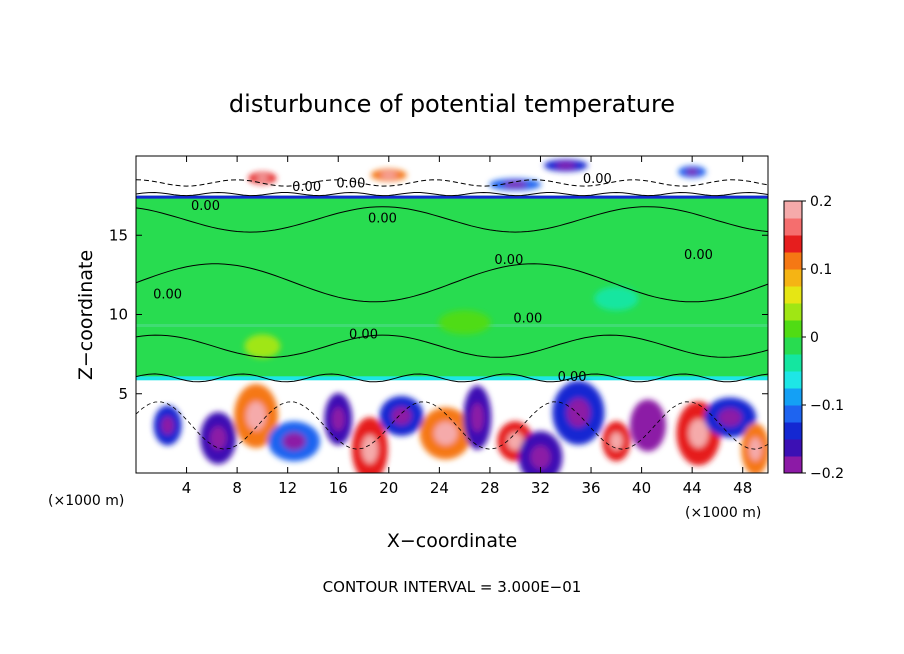 Image resolution: width=904 pixels, height=654 pixels. I want to click on colorbar-tick-label: 0.1, so click(821, 270).